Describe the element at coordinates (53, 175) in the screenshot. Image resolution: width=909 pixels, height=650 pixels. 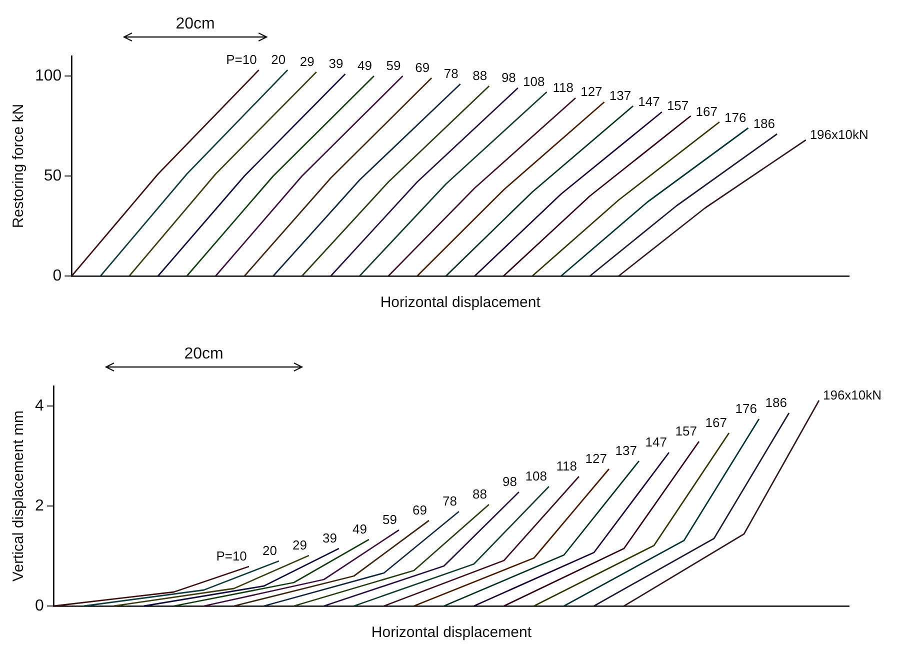
I see `y-tick-label: 50` at that location.